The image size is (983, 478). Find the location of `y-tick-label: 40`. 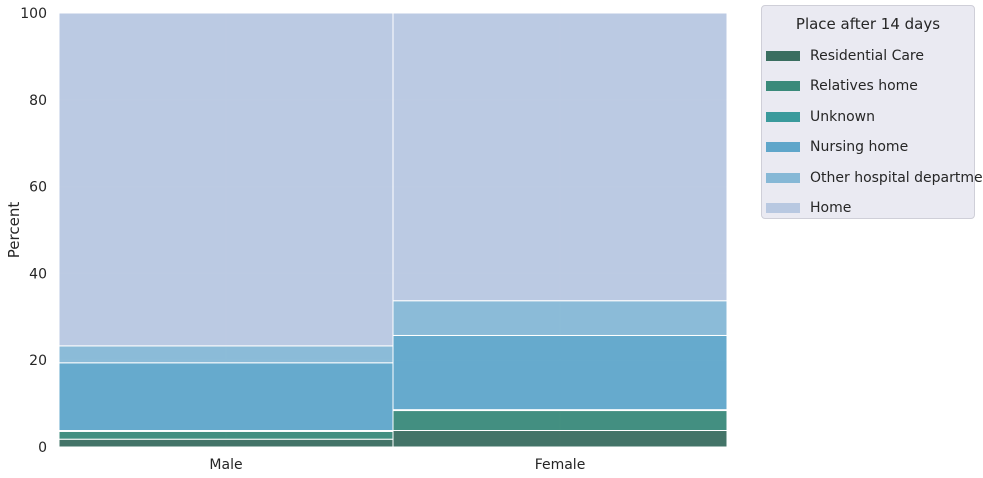

y-tick-label: 40 is located at coordinates (38, 274).